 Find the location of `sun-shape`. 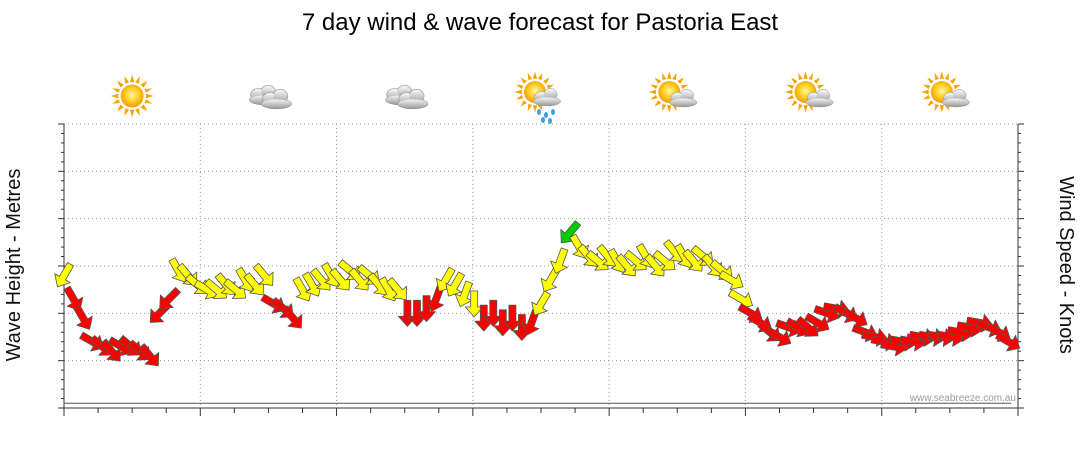

sun-shape is located at coordinates (132, 96).